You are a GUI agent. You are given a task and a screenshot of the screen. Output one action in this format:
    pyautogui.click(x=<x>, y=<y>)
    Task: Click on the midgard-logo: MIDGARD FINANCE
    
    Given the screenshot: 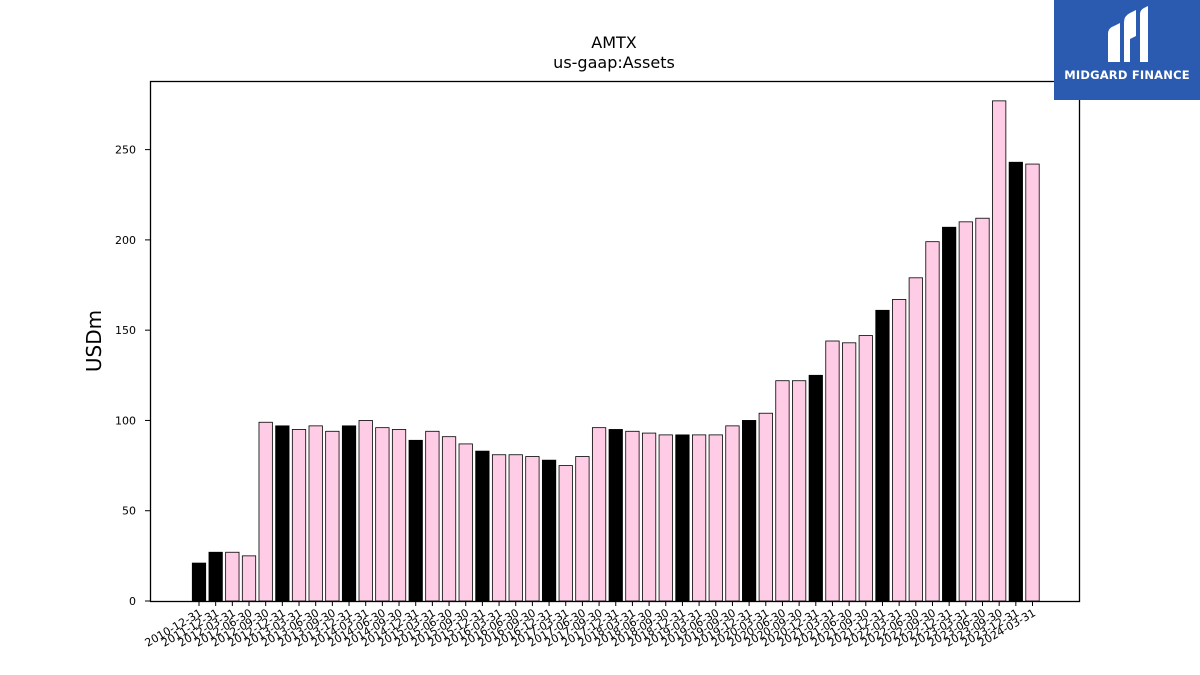 What is the action you would take?
    pyautogui.click(x=1127, y=50)
    